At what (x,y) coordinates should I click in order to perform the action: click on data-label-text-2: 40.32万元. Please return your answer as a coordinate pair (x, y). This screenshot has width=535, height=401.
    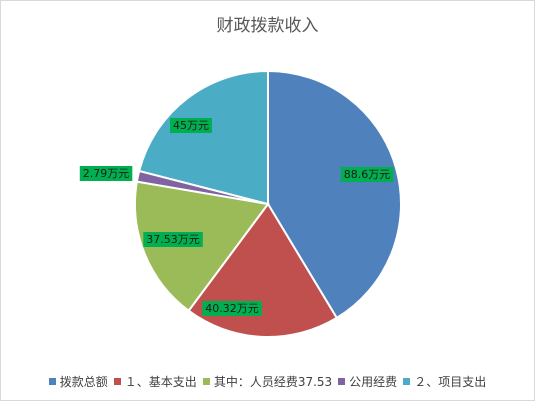
    Looking at the image, I should click on (232, 308).